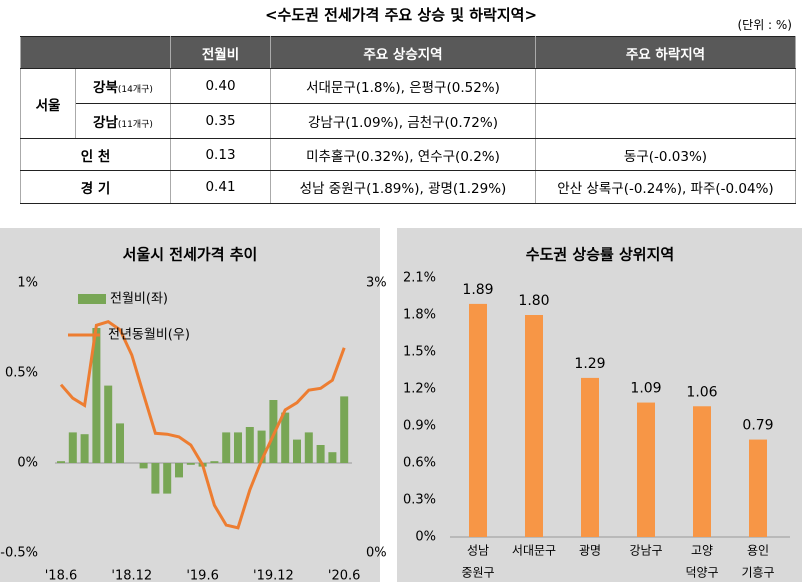 This screenshot has width=802, height=582. Describe the element at coordinates (376, 283) in the screenshot. I see `y2-tick-label: 3%` at that location.